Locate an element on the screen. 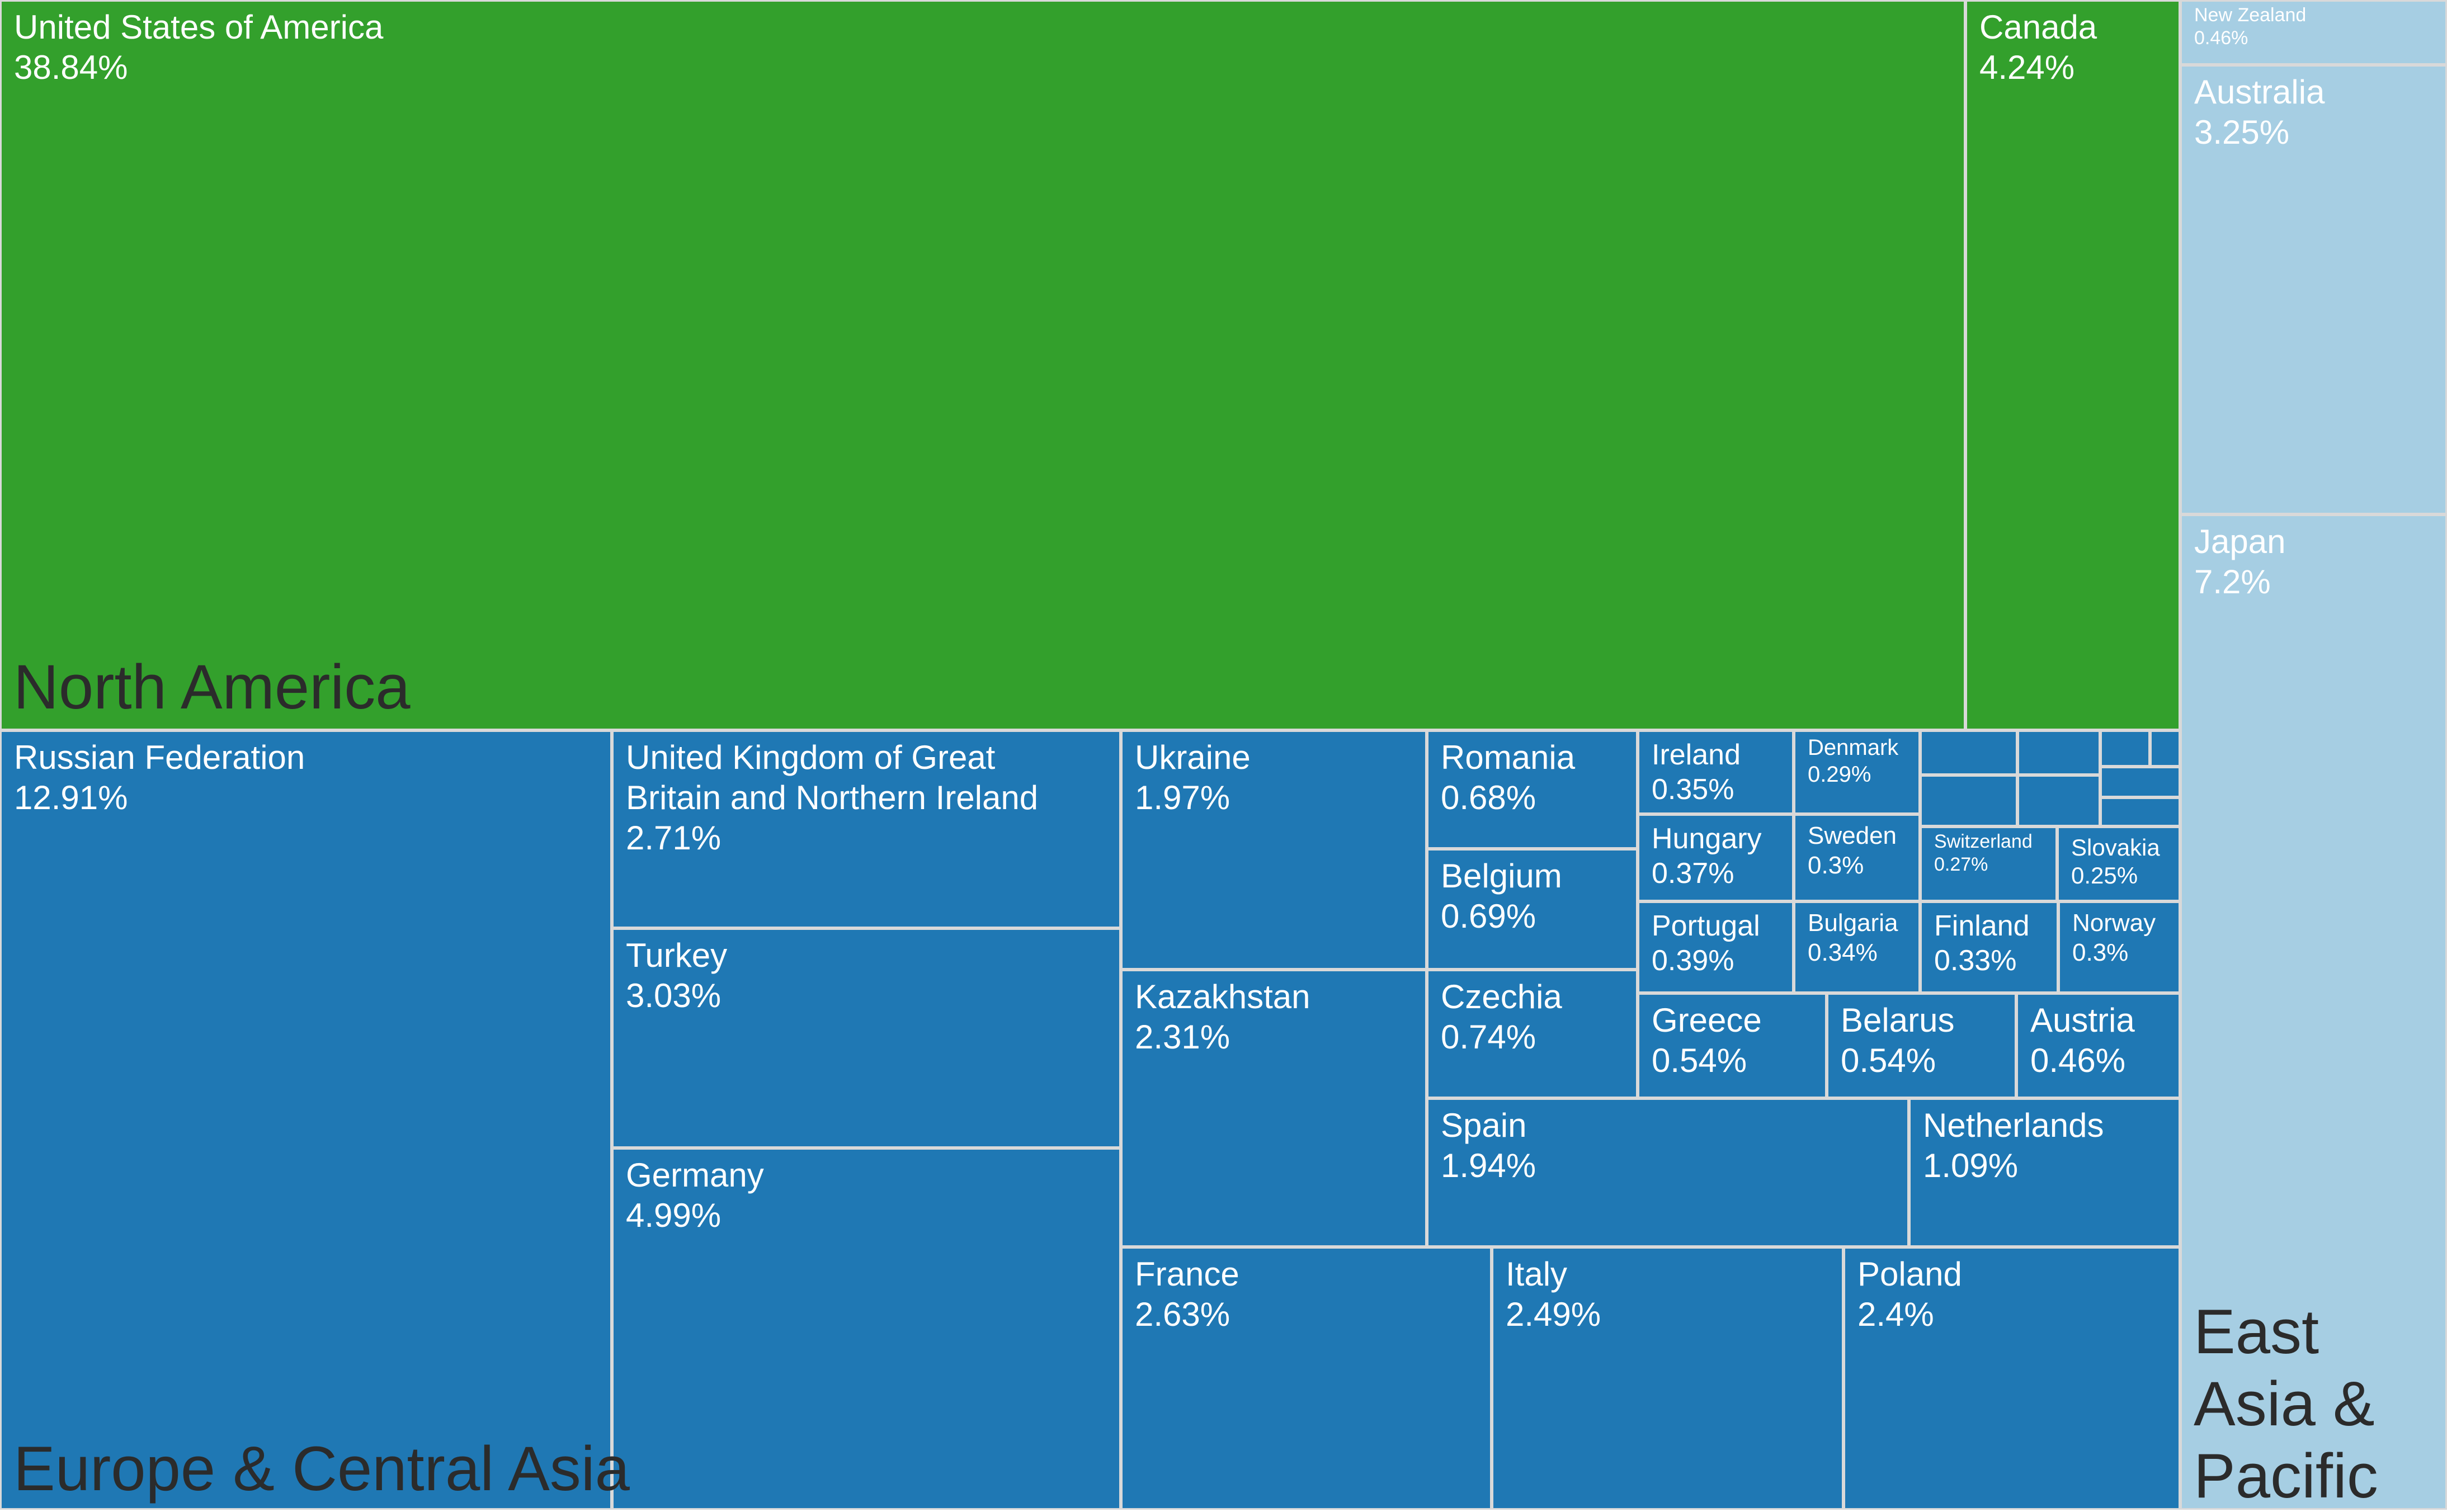 Image resolution: width=2447 pixels, height=1512 pixels. treemap-cell-belarus: Belarus 0.54% is located at coordinates (1922, 1045).